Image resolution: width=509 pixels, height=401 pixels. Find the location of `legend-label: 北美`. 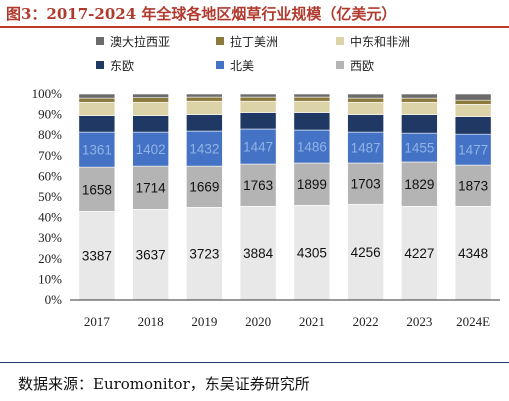

legend-label: 北美 is located at coordinates (242, 66).